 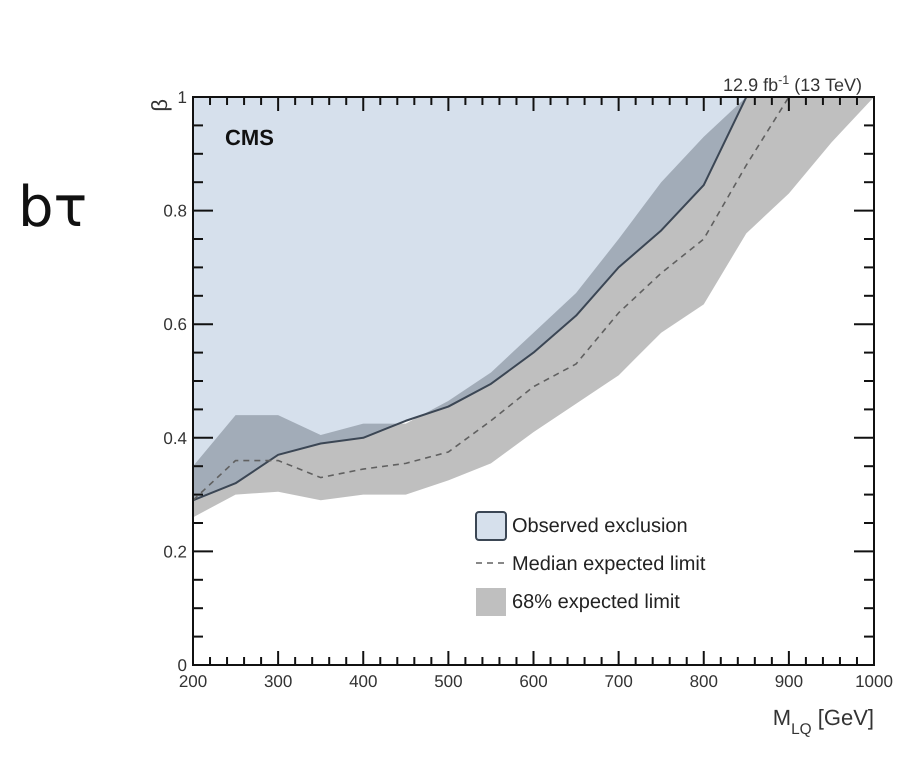 I want to click on x-tick-label: 800, so click(x=704, y=681).